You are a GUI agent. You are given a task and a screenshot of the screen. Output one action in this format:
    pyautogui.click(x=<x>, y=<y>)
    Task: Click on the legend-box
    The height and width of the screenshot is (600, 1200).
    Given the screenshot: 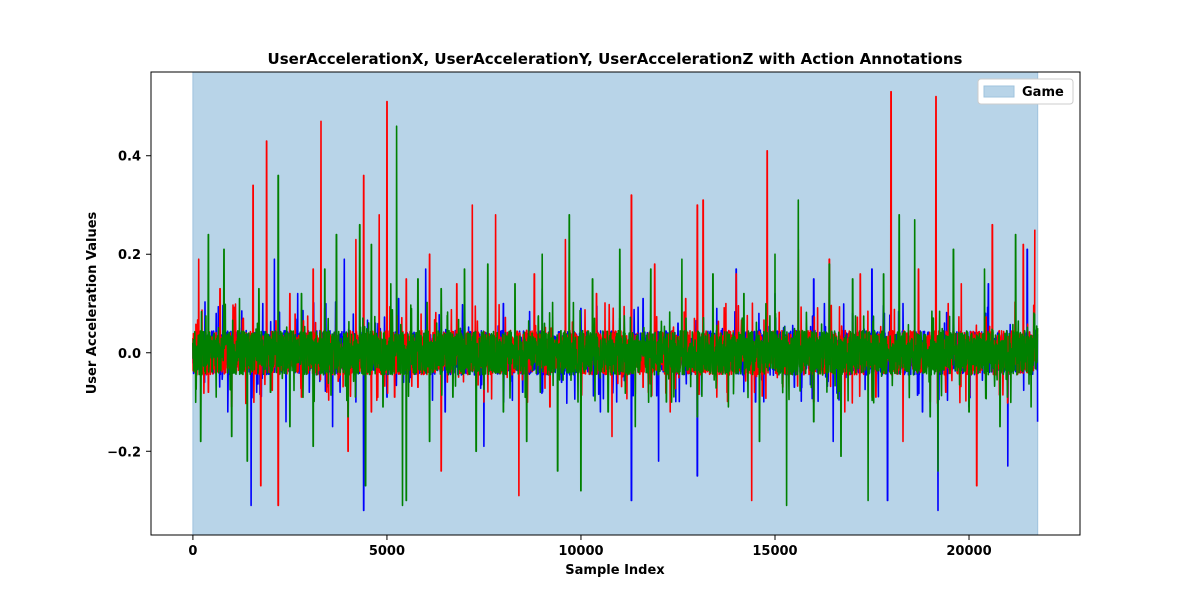 What is the action you would take?
    pyautogui.click(x=1025, y=91)
    